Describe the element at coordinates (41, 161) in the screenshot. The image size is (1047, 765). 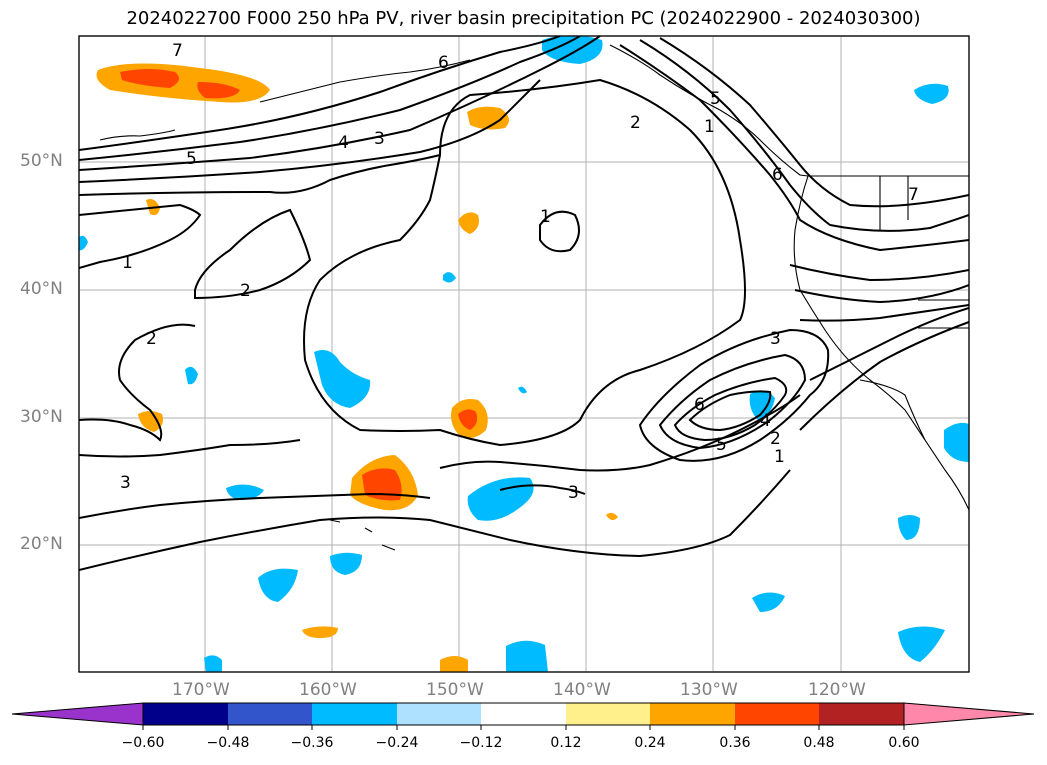
I see `lat-label: 50°N` at that location.